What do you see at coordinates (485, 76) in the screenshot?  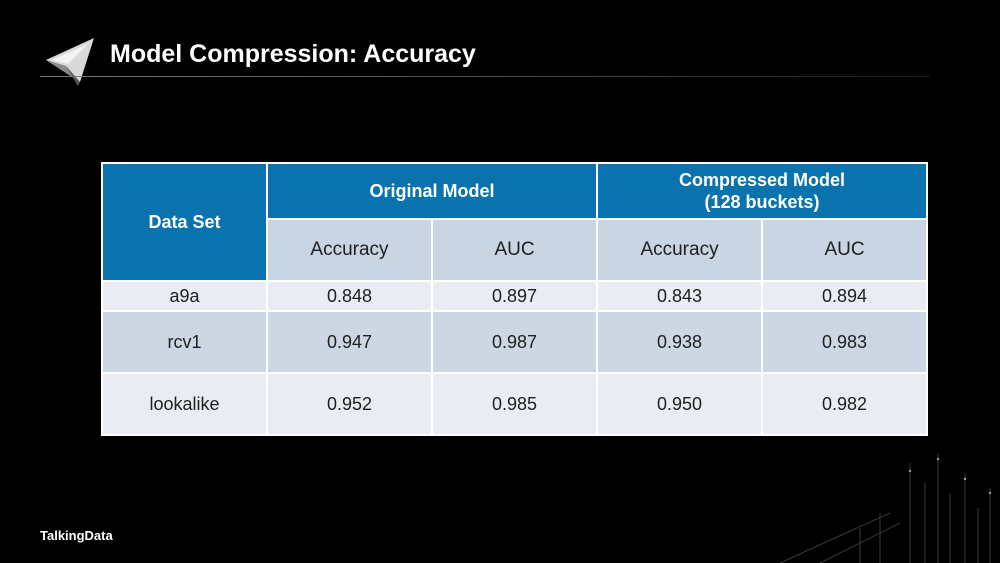 I see `title-divider` at bounding box center [485, 76].